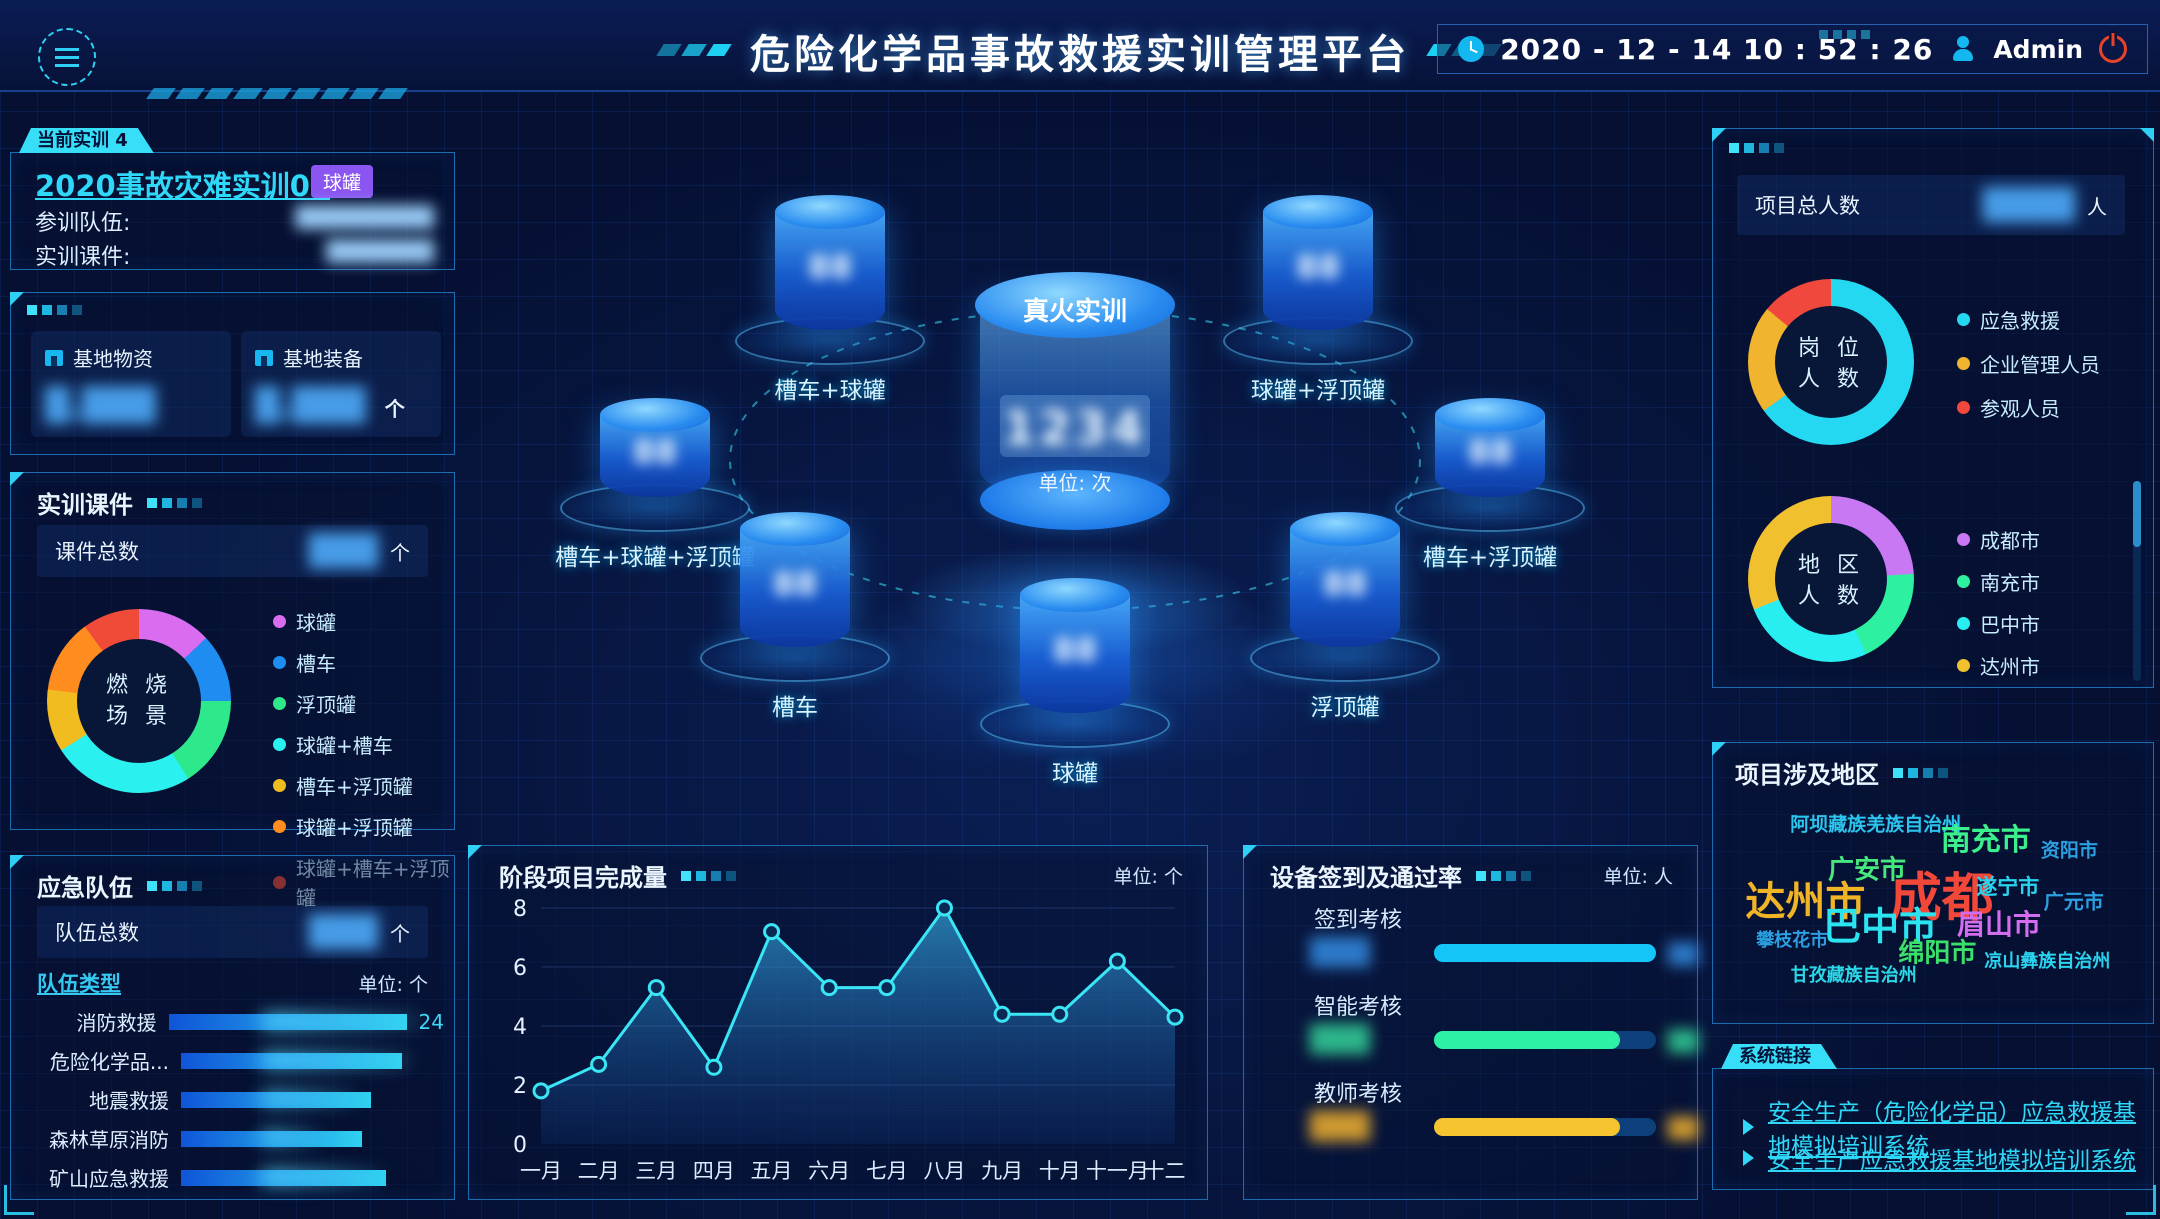 The height and width of the screenshot is (1219, 2160). What do you see at coordinates (541, 1171) in the screenshot?
I see `svg-text: 一月` at bounding box center [541, 1171].